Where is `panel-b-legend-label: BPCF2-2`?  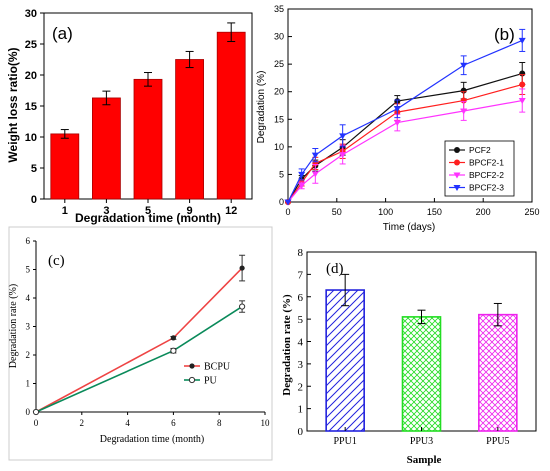 panel-b-legend-label: BPCF2-2 is located at coordinates (486, 175).